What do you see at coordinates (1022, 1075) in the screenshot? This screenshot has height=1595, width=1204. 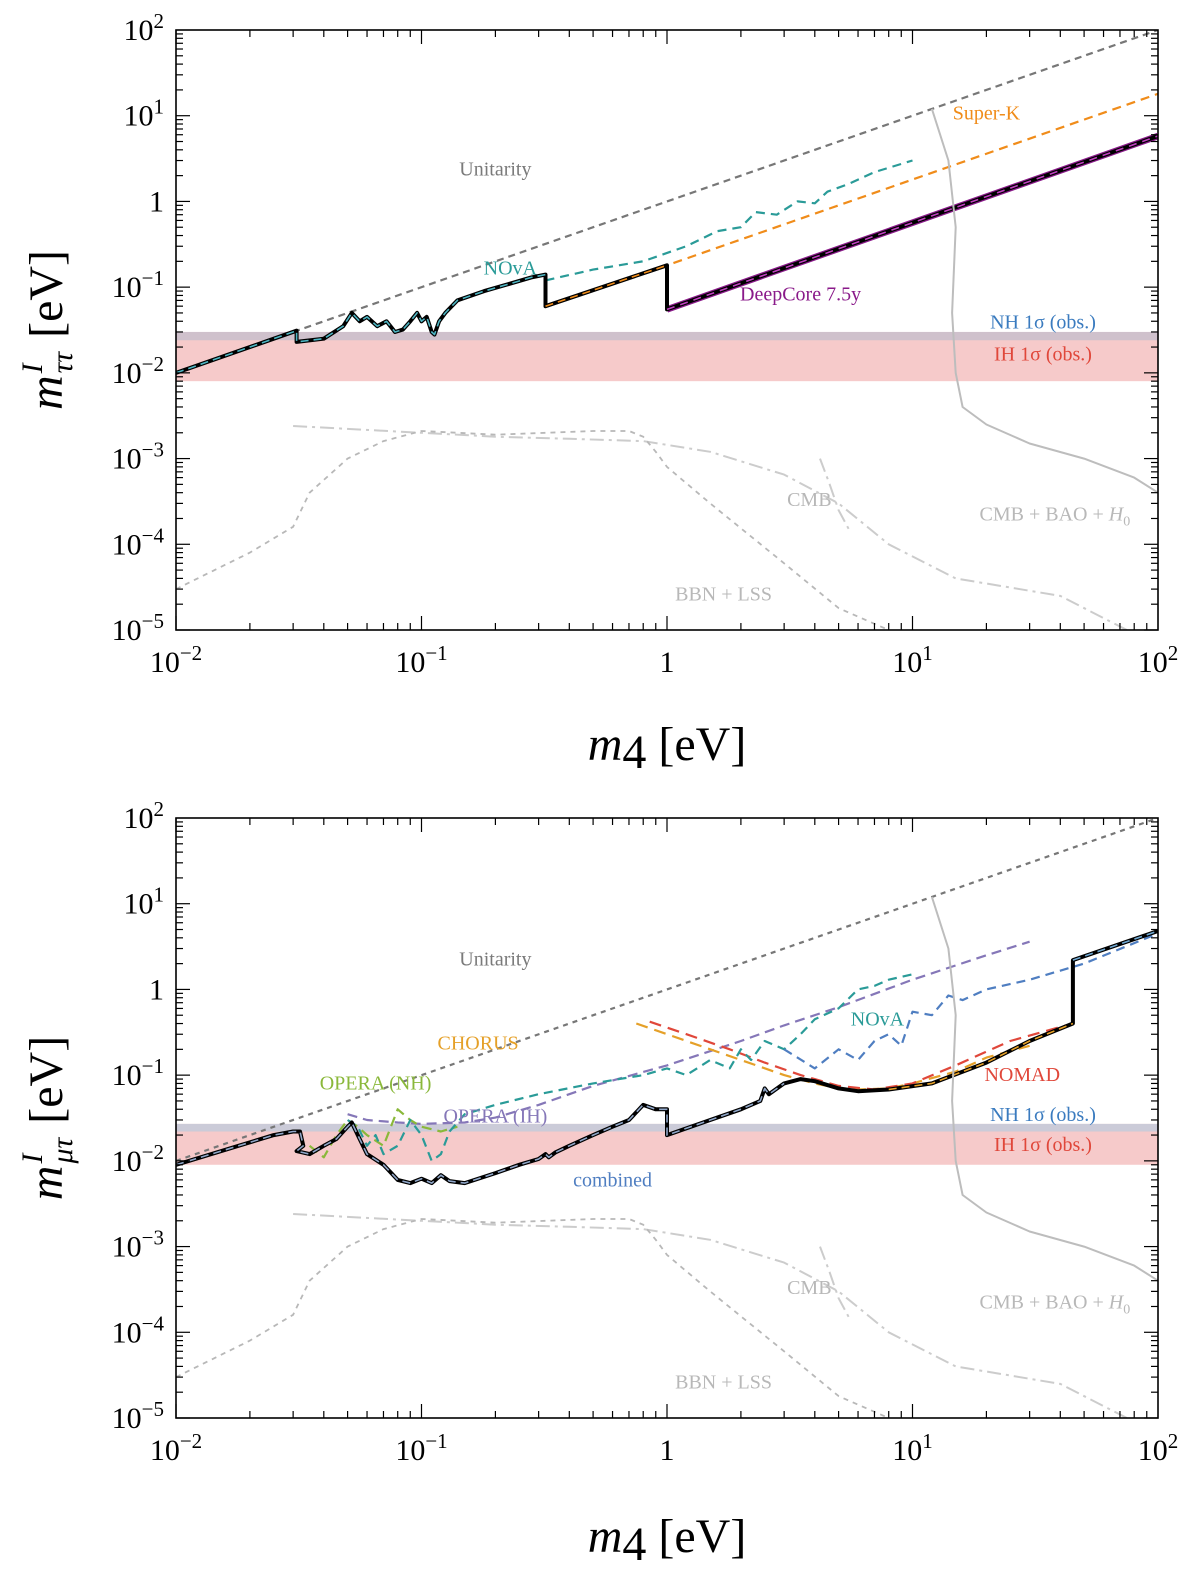 I see `label-nomad: NOMAD` at bounding box center [1022, 1075].